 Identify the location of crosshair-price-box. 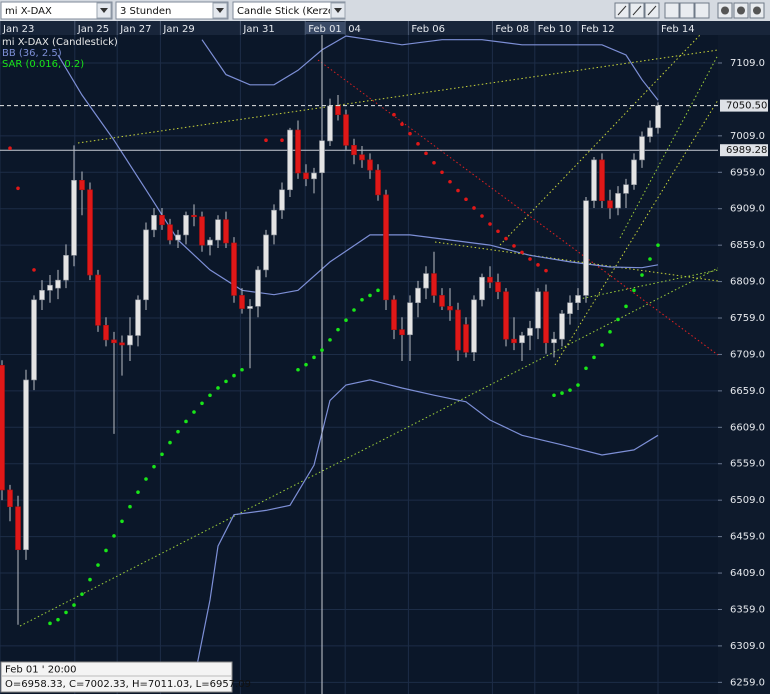
(744, 150).